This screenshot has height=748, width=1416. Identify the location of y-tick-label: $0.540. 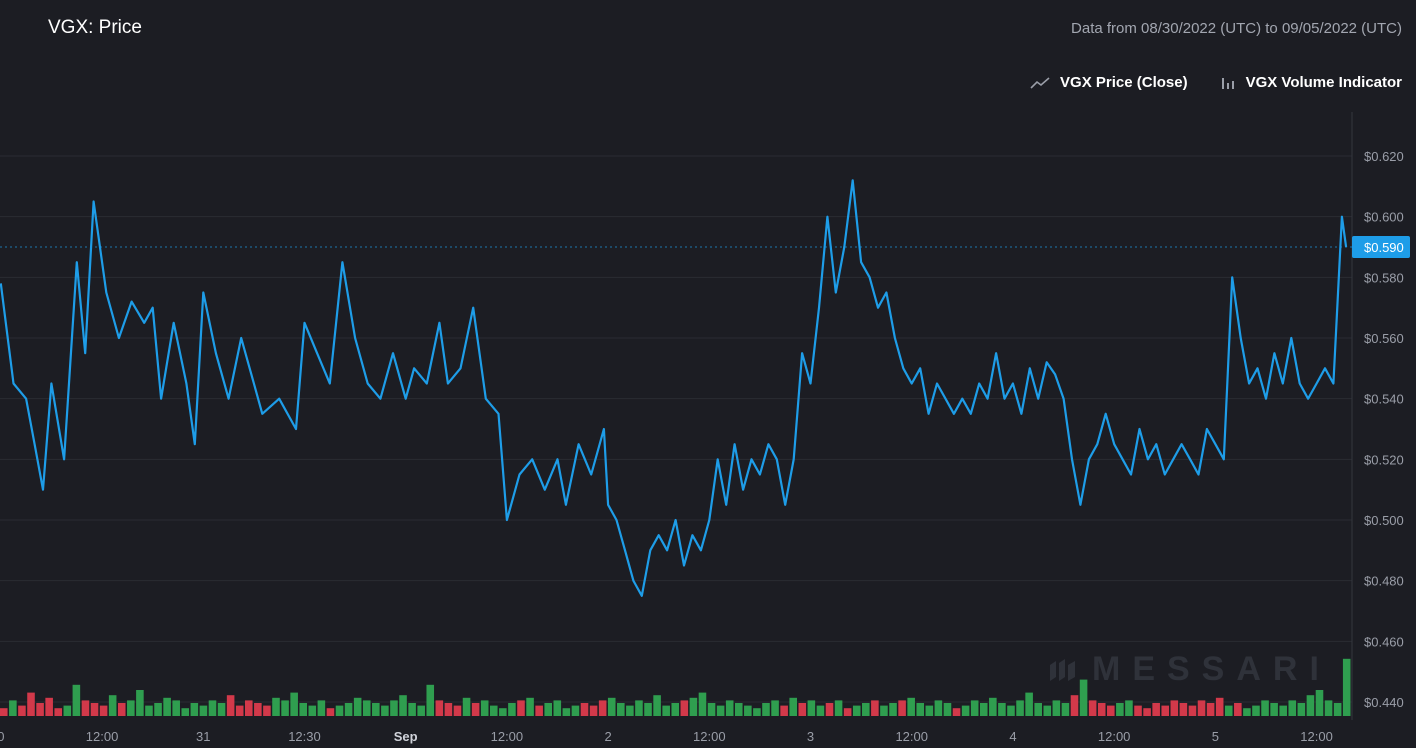
(1384, 399).